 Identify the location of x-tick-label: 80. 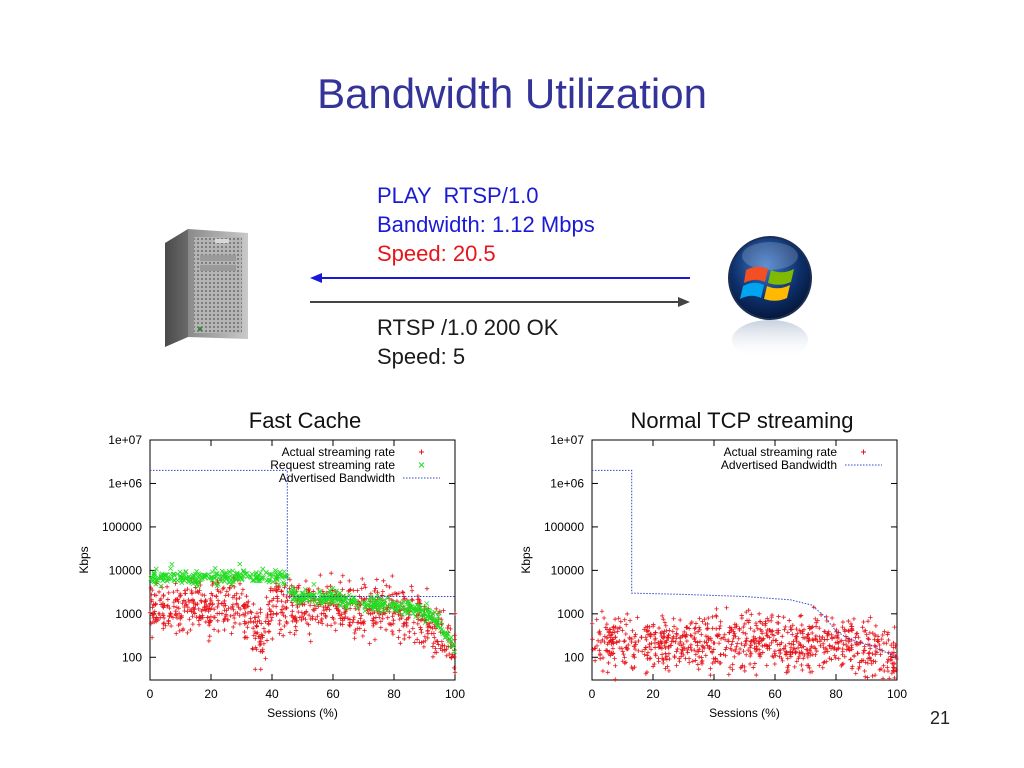
(394, 694).